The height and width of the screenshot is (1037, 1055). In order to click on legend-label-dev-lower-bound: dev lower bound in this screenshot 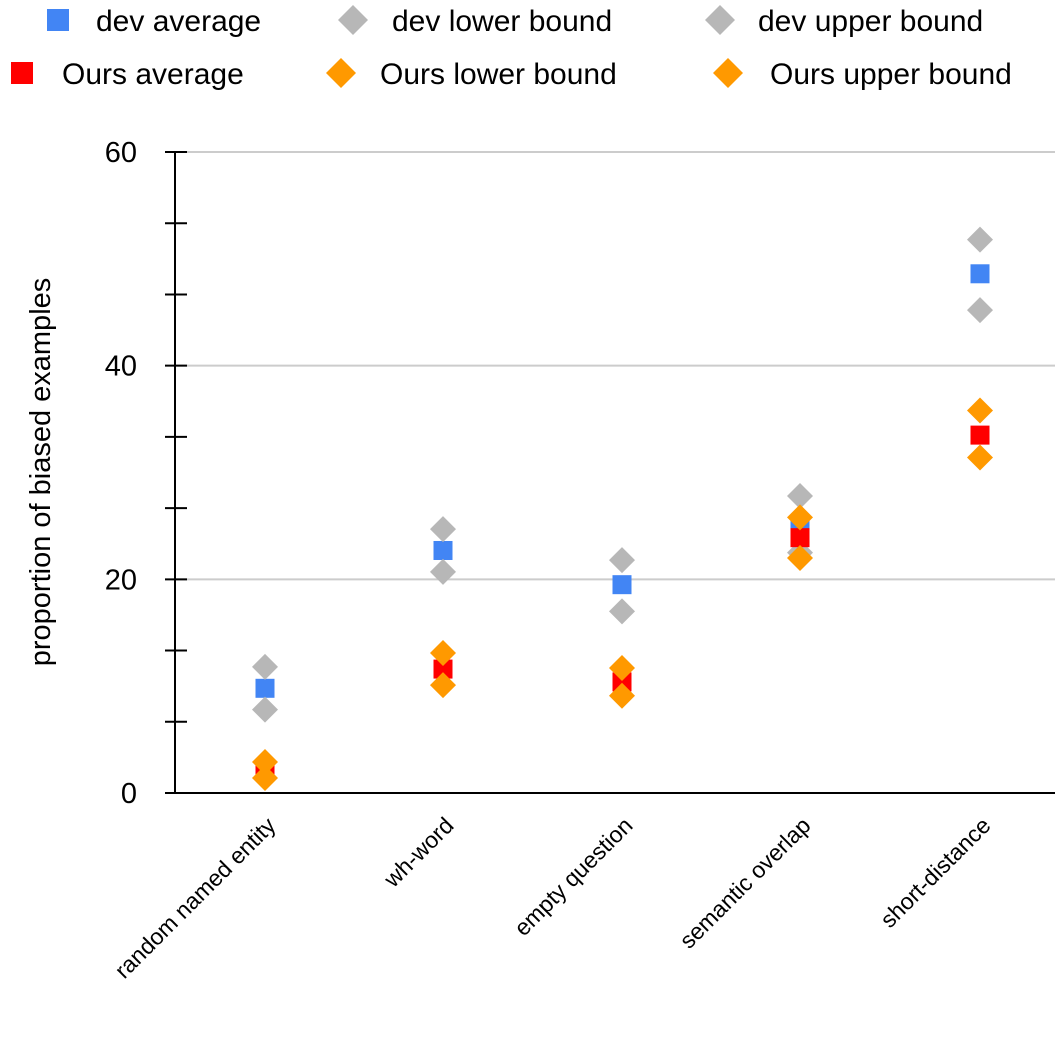, I will do `click(502, 21)`.